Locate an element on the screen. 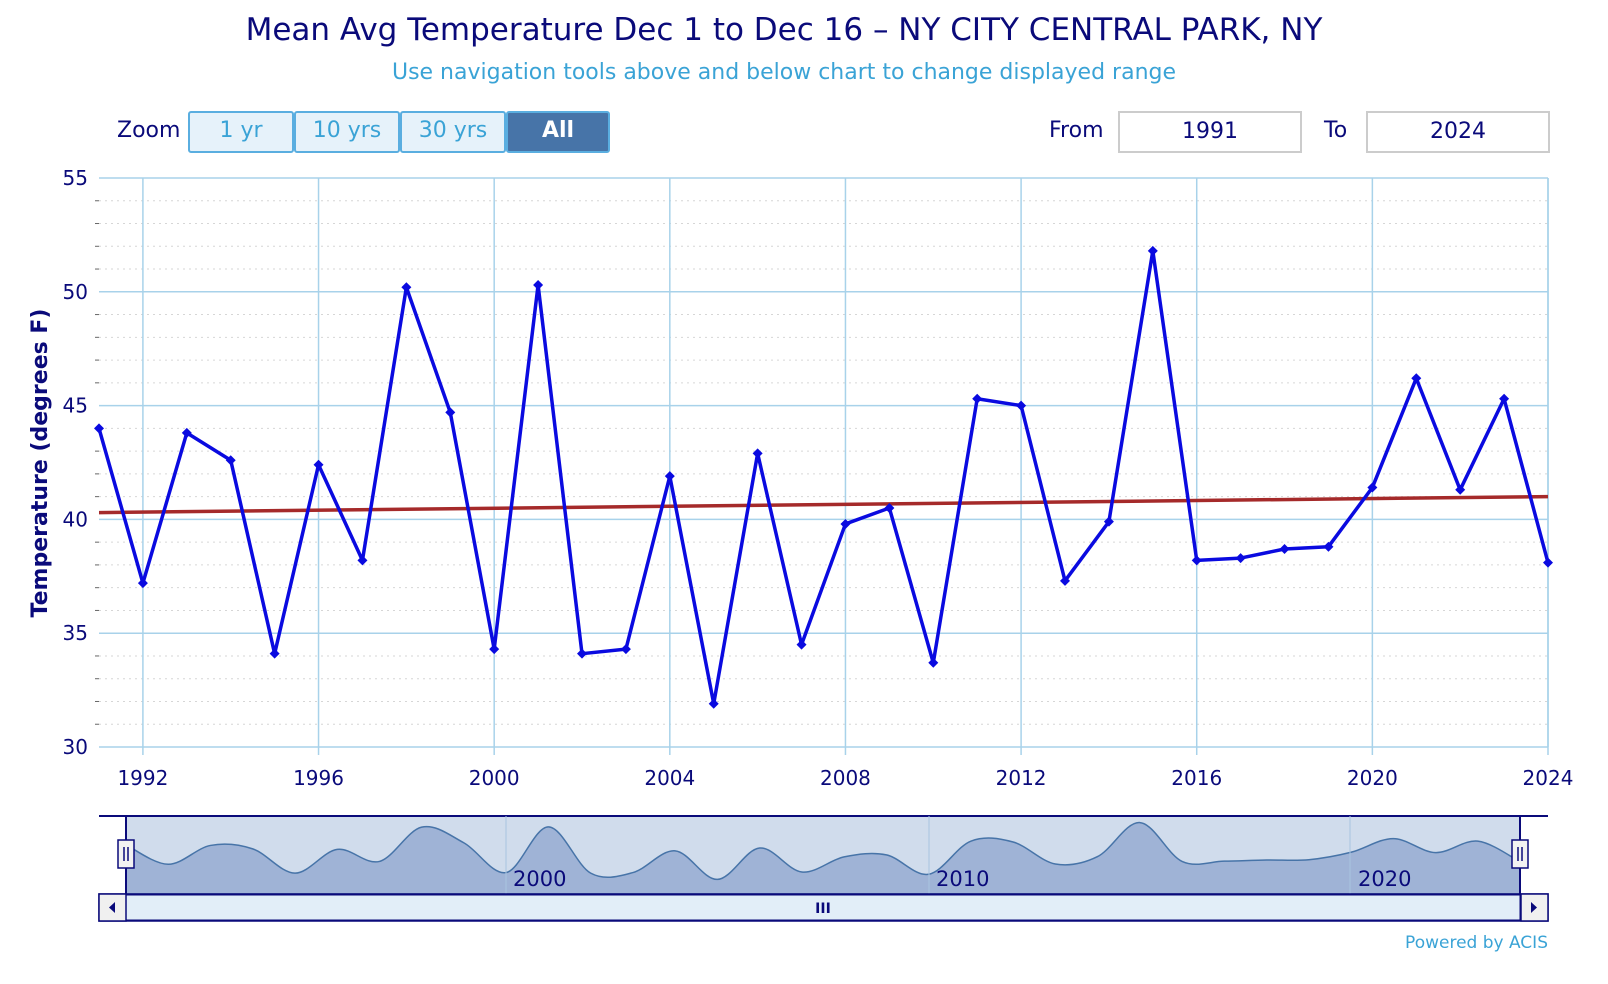  scrollbar-thumb is located at coordinates (823, 907).